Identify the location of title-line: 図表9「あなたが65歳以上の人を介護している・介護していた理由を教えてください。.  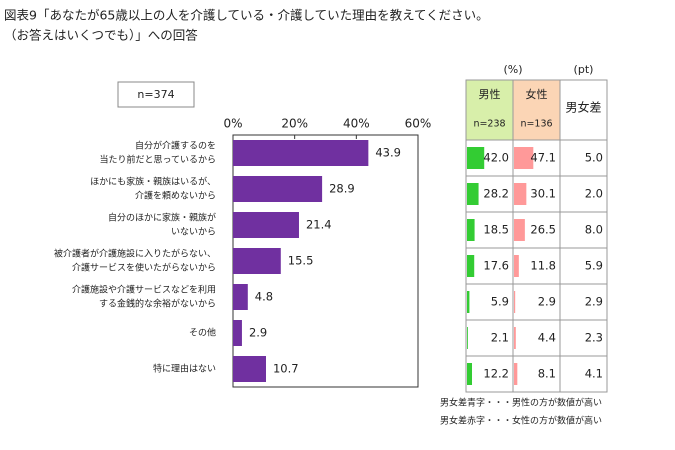
(246, 15).